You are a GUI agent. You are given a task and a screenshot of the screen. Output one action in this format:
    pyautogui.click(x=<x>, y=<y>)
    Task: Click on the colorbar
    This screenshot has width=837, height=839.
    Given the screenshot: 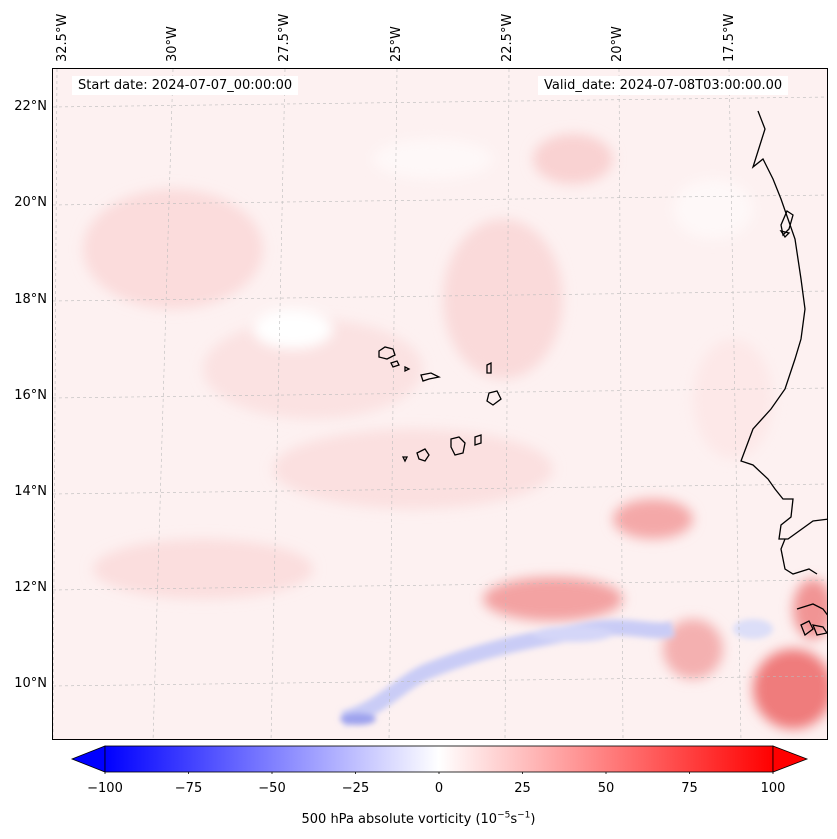 What is the action you would take?
    pyautogui.click(x=439, y=759)
    